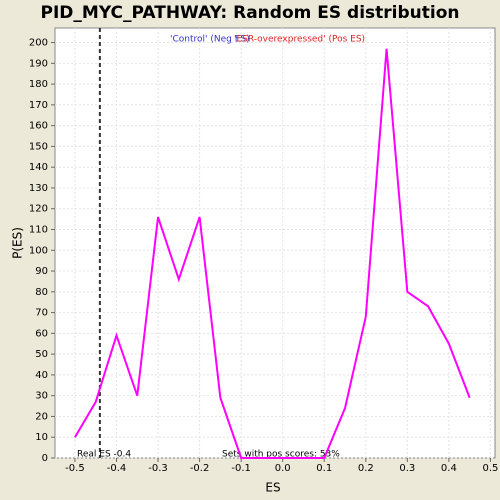 Image resolution: width=500 pixels, height=500 pixels. What do you see at coordinates (281, 455) in the screenshot?
I see `pos-scores-text: Sets with pos scores: 53%` at bounding box center [281, 455].